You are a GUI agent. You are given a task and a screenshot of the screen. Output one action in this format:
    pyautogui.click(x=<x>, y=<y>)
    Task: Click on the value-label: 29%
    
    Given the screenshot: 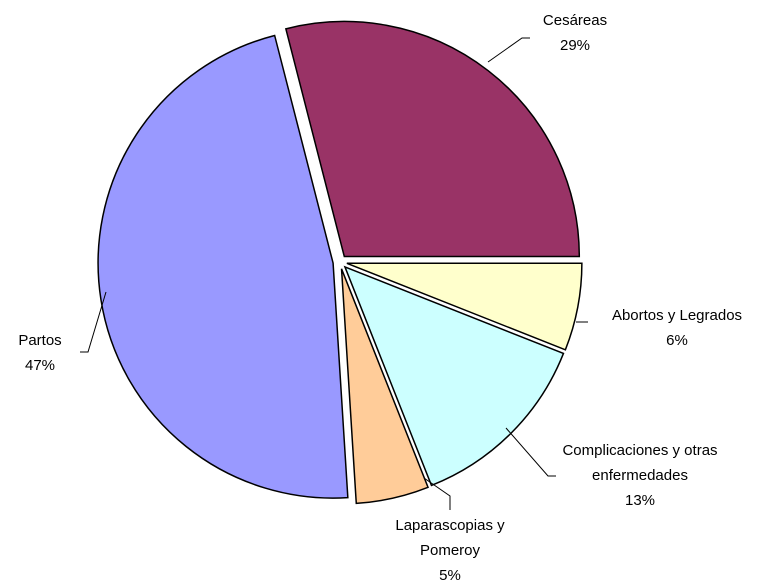 What is the action you would take?
    pyautogui.click(x=575, y=45)
    